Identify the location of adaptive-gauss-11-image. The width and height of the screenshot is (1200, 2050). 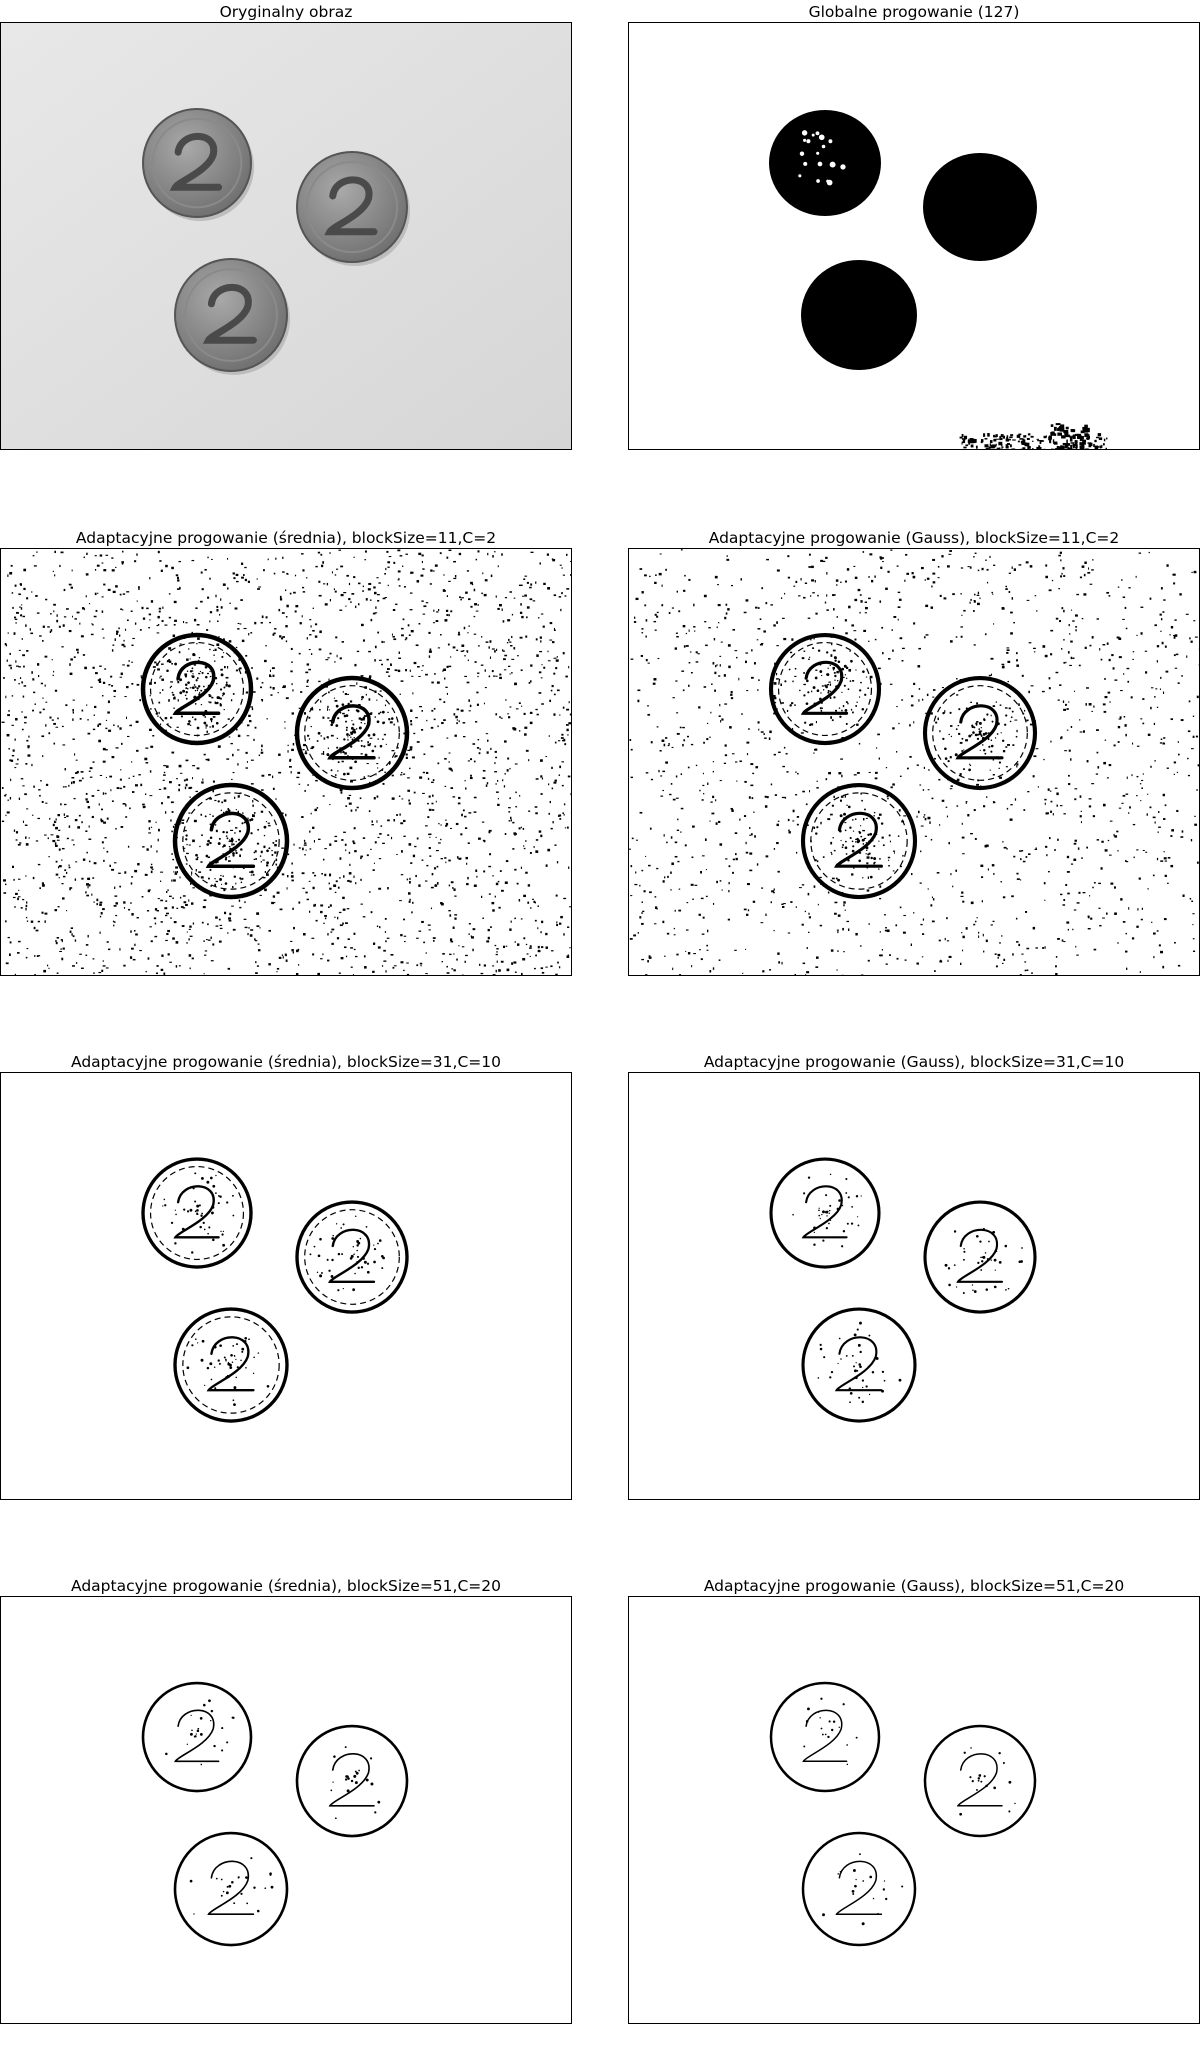
(914, 762).